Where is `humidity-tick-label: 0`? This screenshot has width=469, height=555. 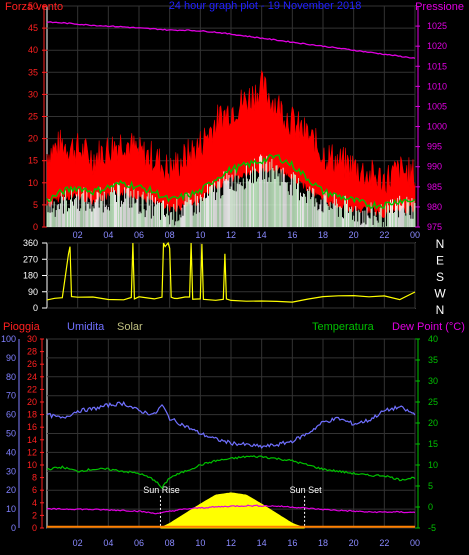 humidity-tick-label: 0 is located at coordinates (13, 528).